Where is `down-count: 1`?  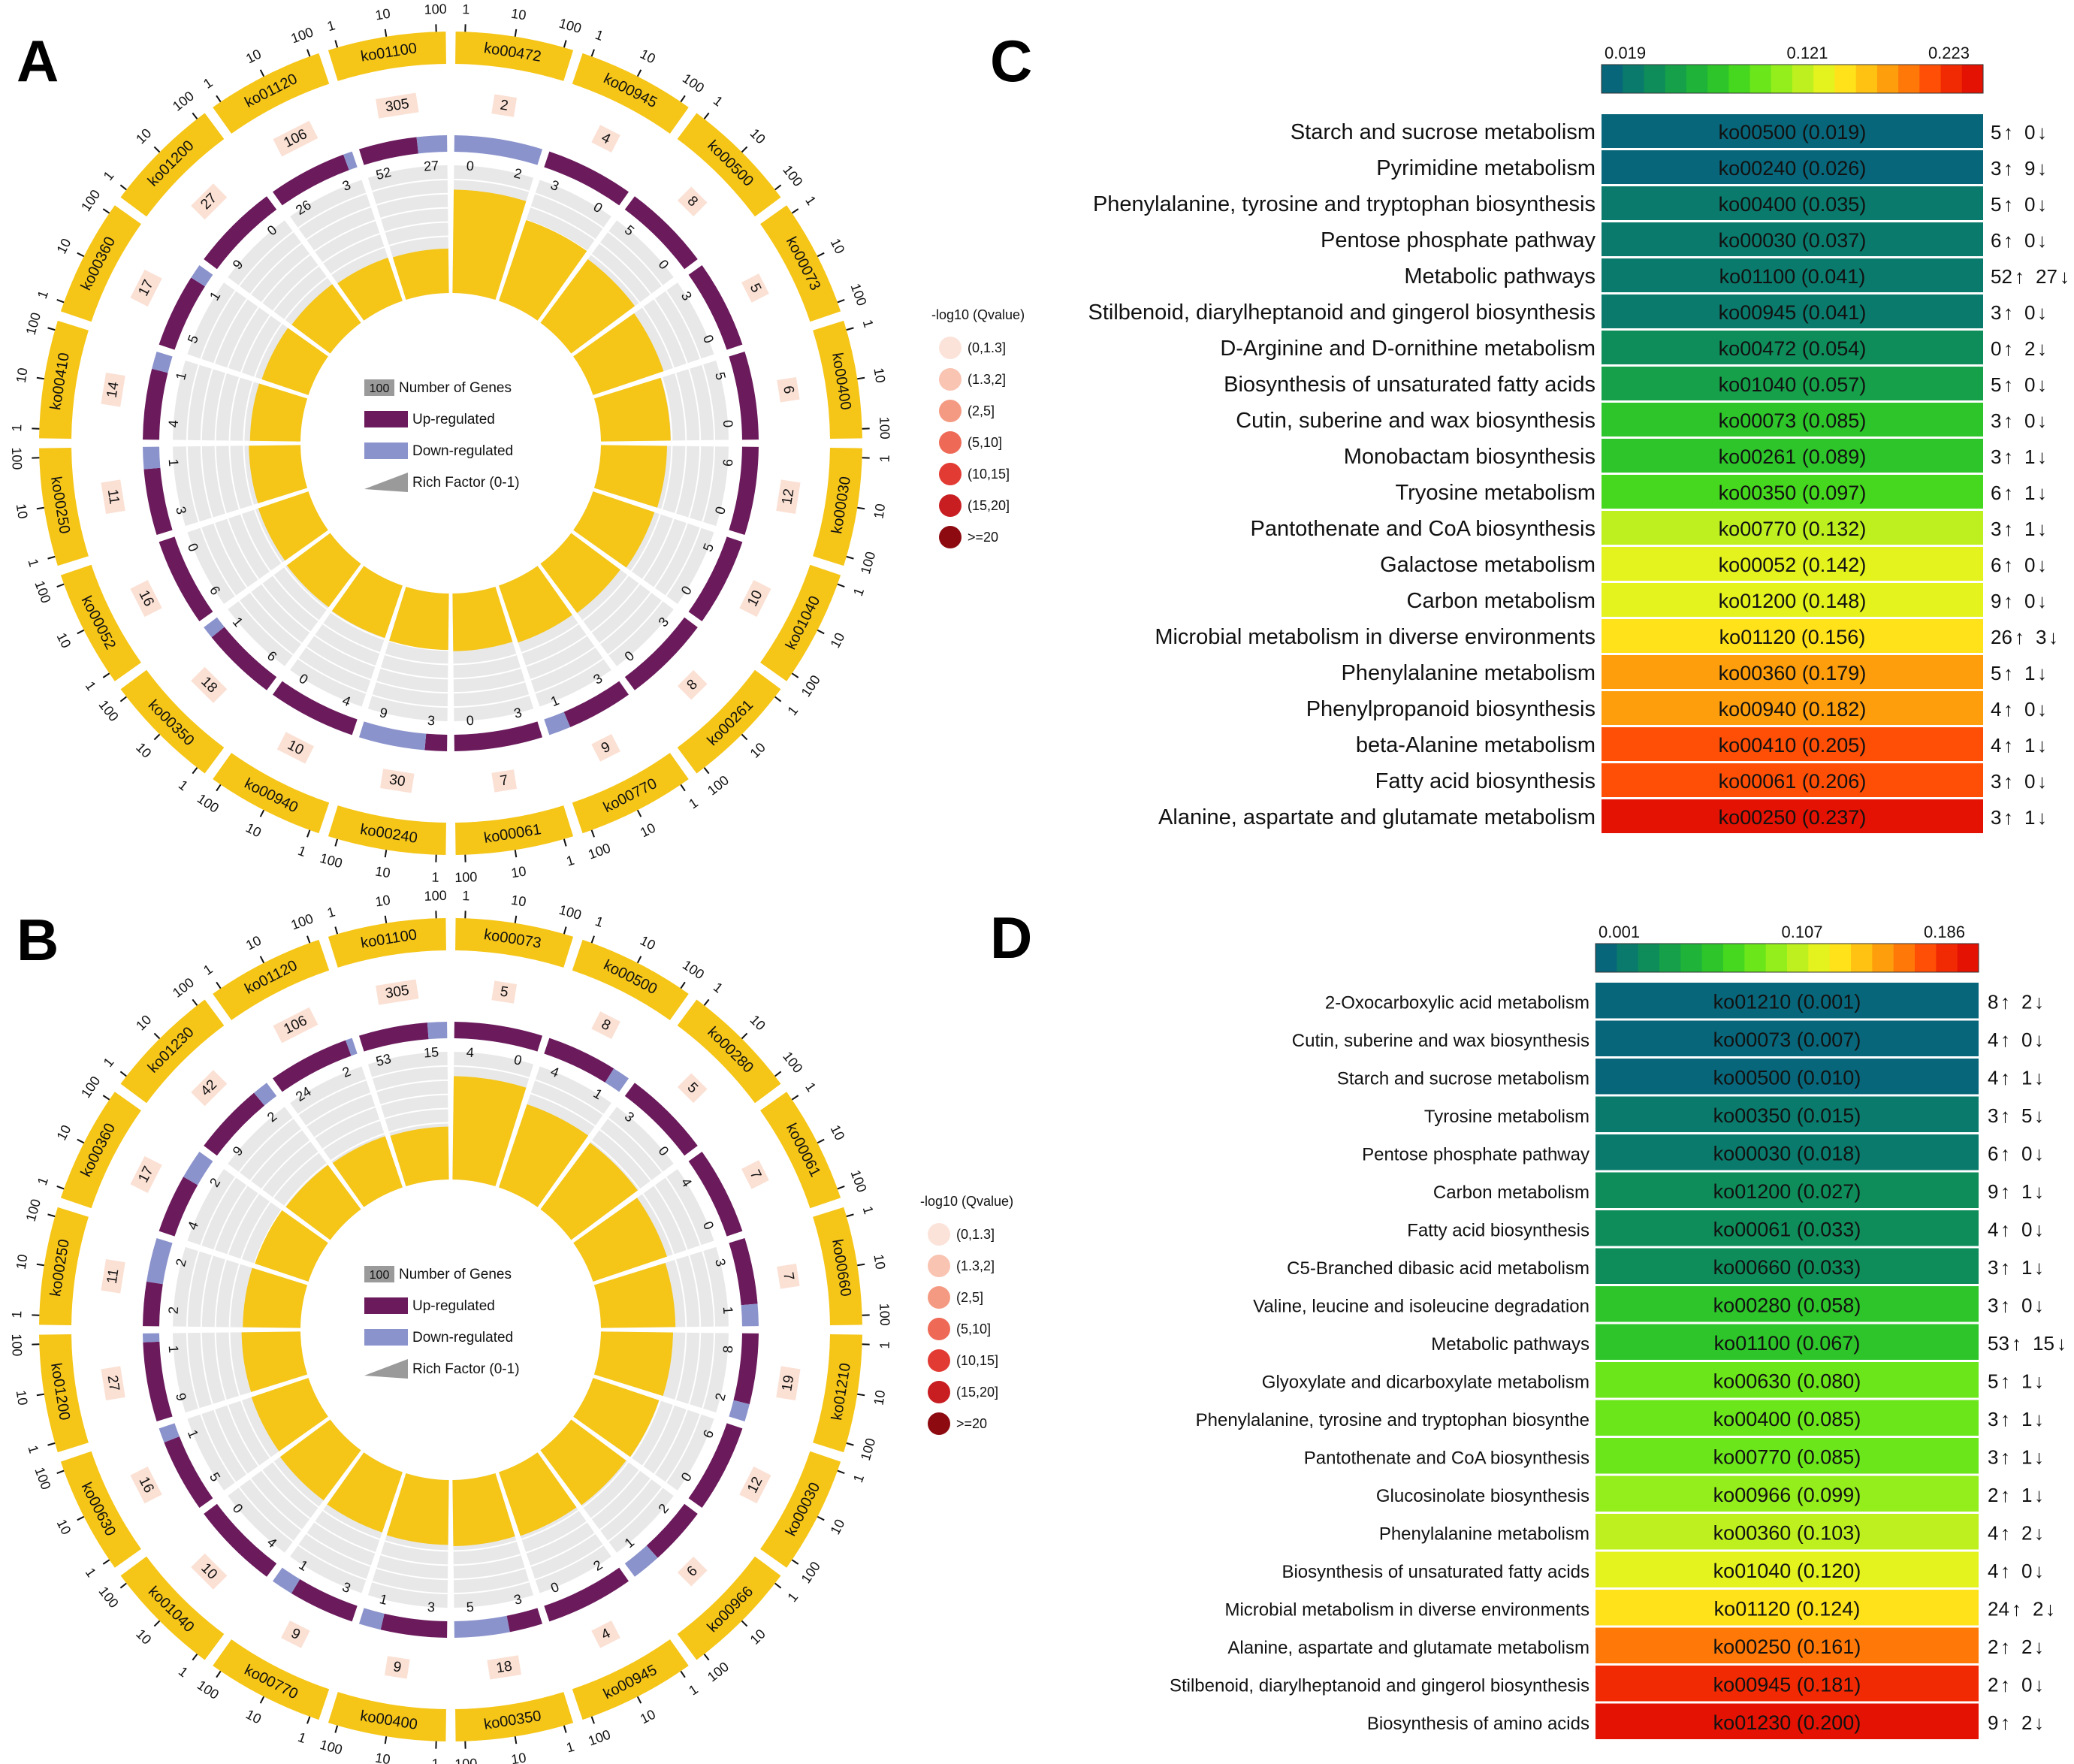
down-count: 1 is located at coordinates (2029, 673).